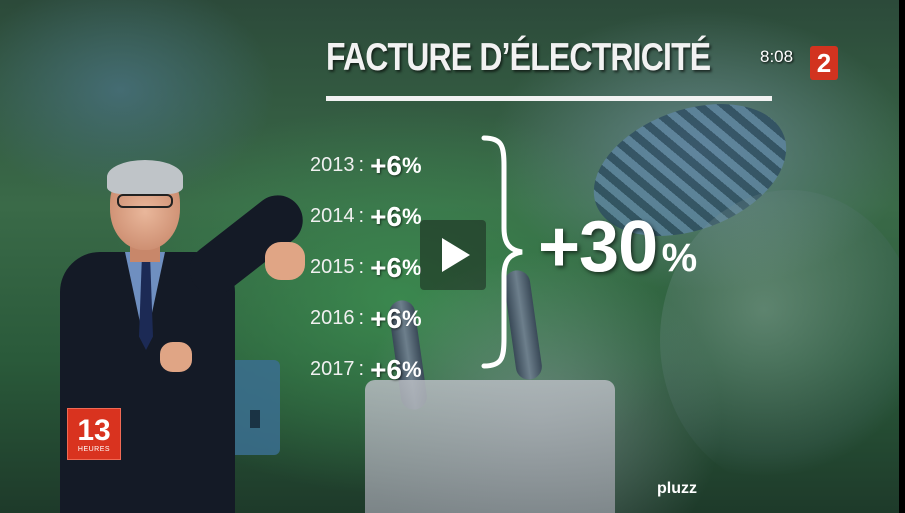  Describe the element at coordinates (453, 255) in the screenshot. I see `play-icon` at that location.